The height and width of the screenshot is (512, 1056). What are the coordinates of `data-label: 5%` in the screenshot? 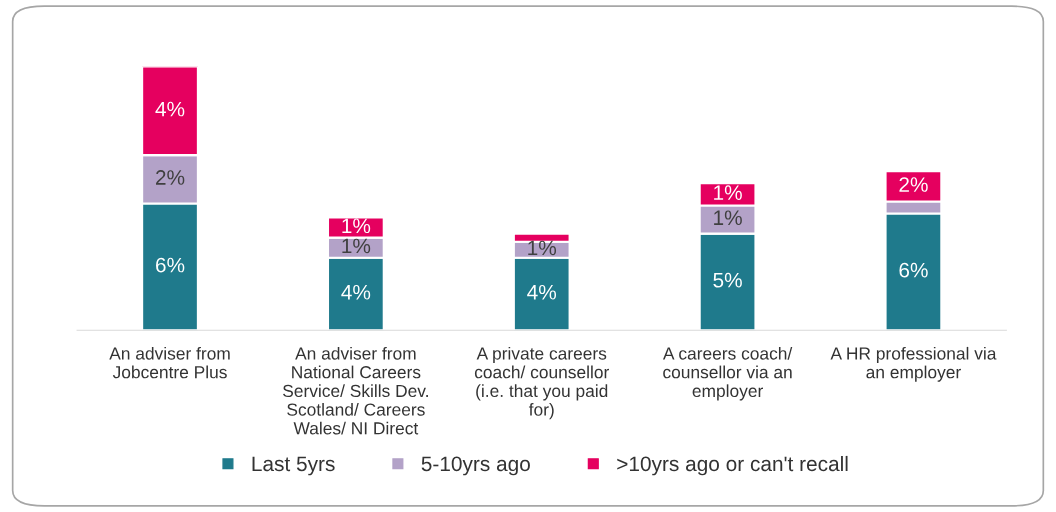 It's located at (727, 280).